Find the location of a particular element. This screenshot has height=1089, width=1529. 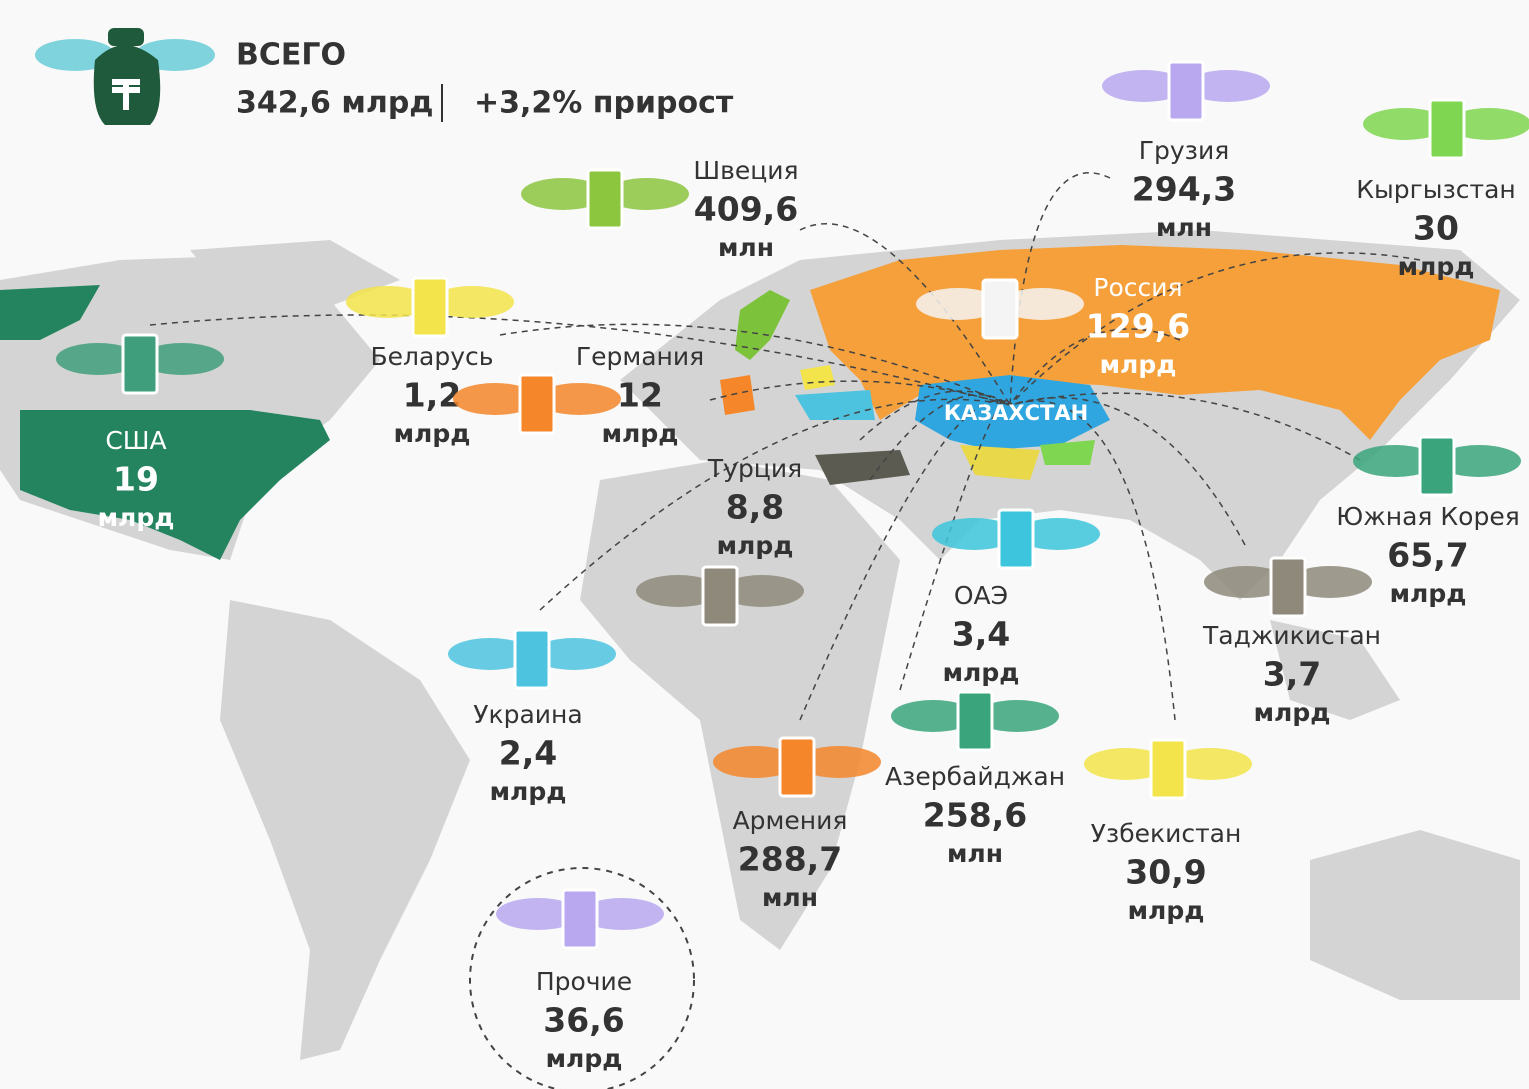

usa-alaska is located at coordinates (50, 312).